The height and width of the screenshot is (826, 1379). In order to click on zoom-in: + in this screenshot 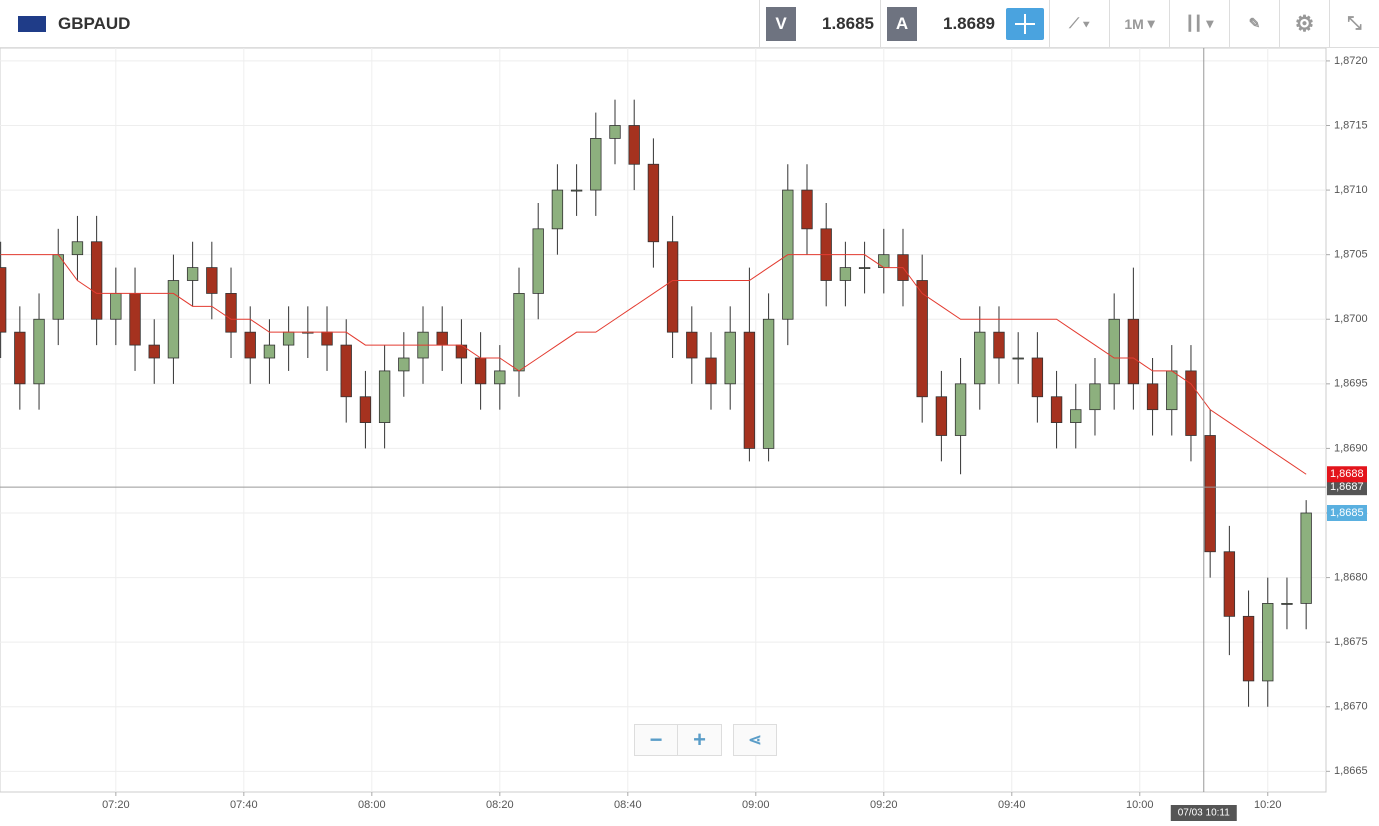, I will do `click(699, 740)`.